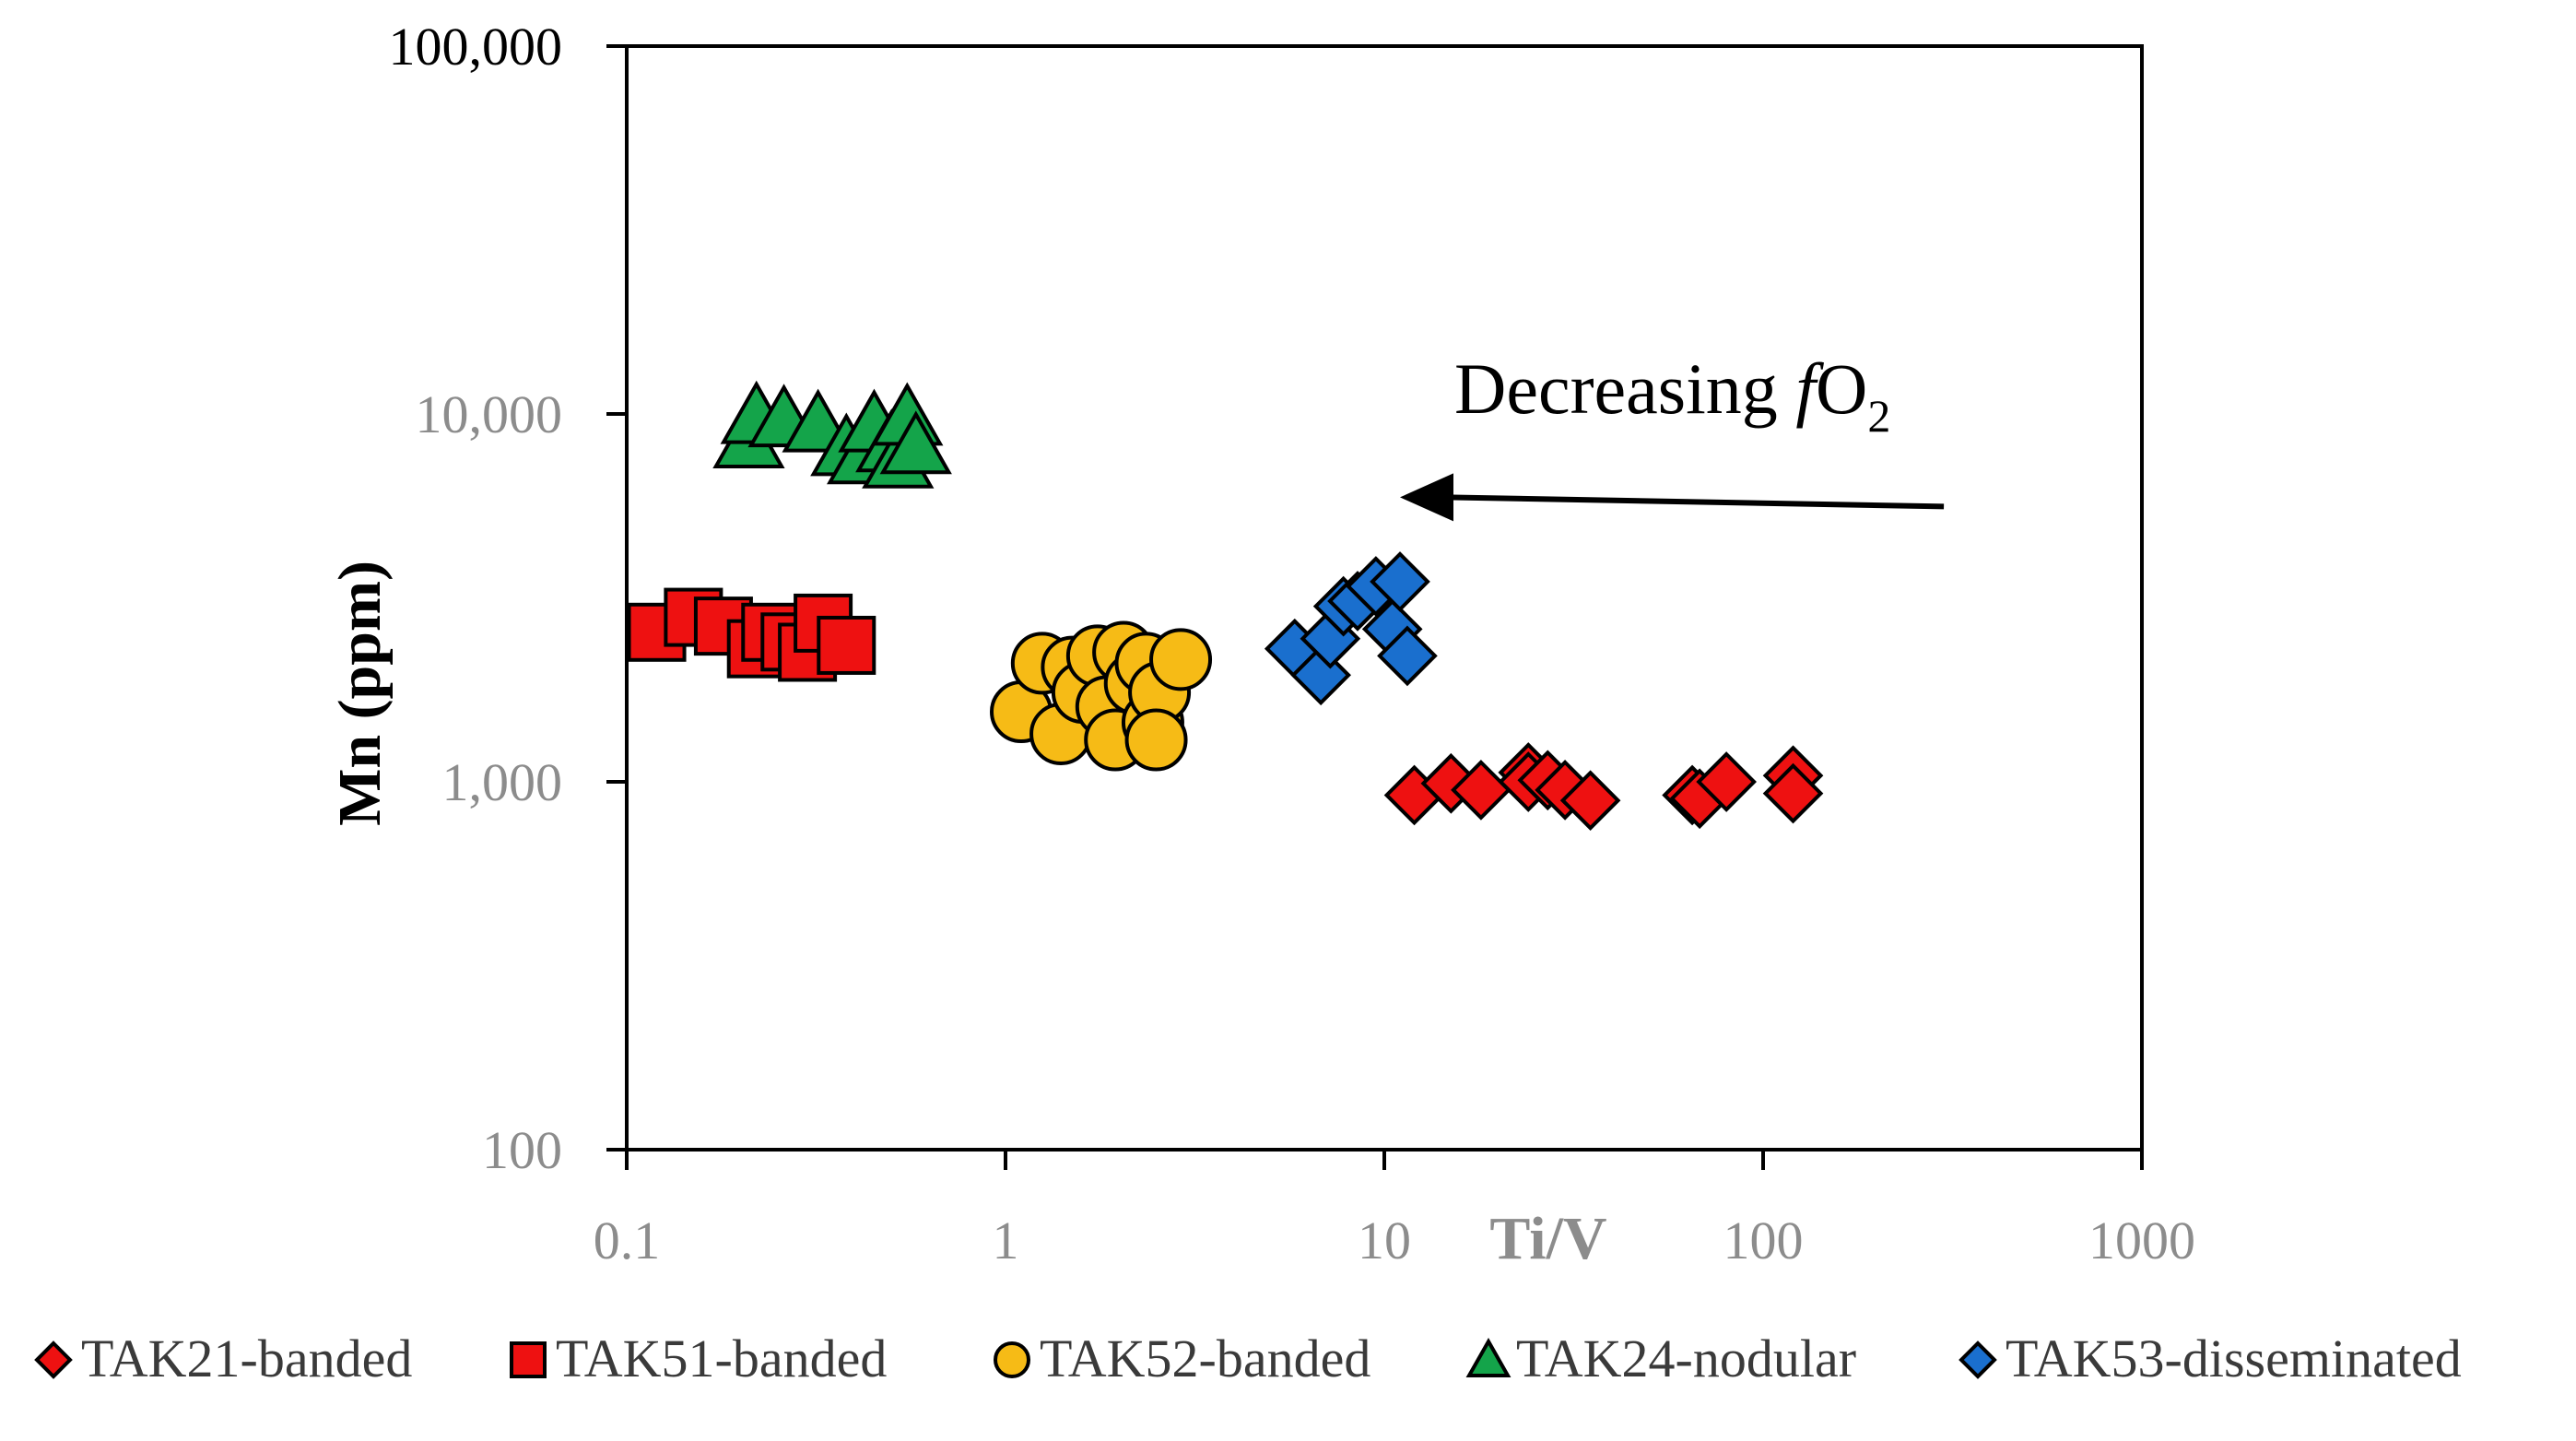 The width and height of the screenshot is (2576, 1441). I want to click on legend-marker-TAK21-banded, so click(53, 1360).